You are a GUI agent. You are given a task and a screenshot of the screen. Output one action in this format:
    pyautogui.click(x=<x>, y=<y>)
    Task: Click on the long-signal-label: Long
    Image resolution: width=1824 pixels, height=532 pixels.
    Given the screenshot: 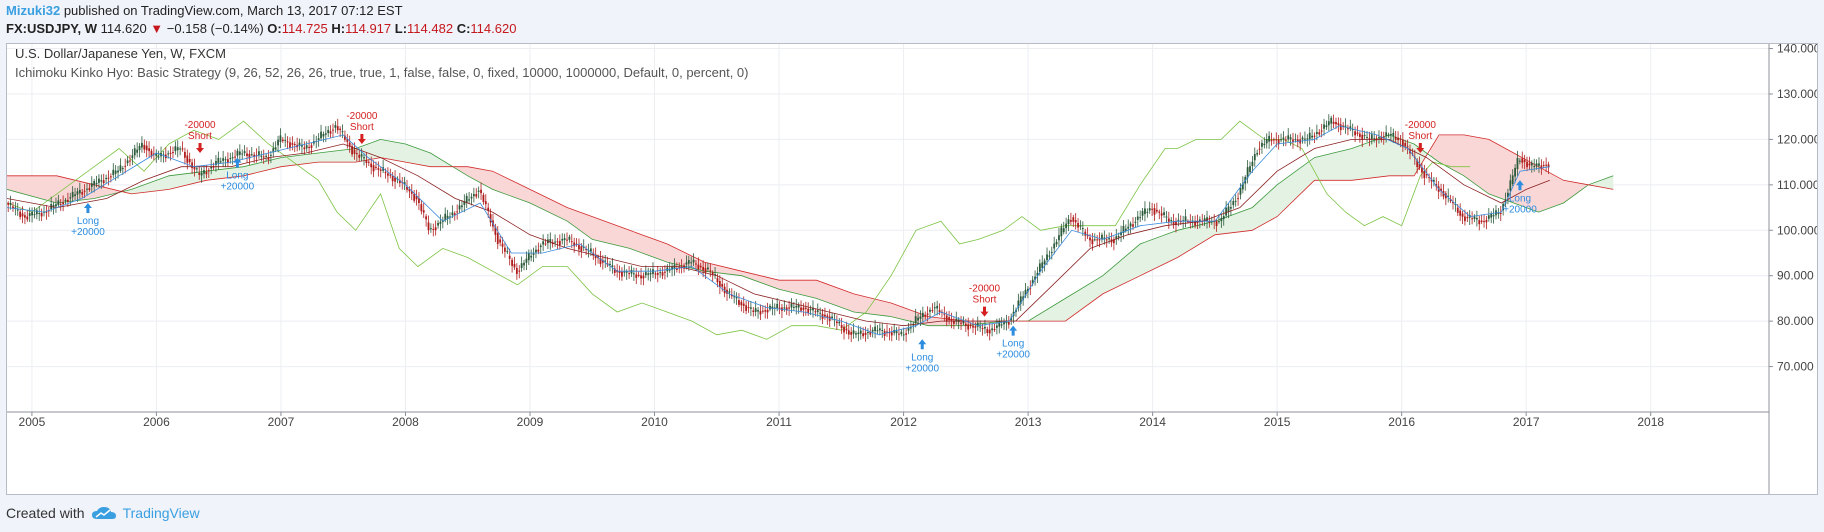 What is the action you would take?
    pyautogui.click(x=237, y=176)
    